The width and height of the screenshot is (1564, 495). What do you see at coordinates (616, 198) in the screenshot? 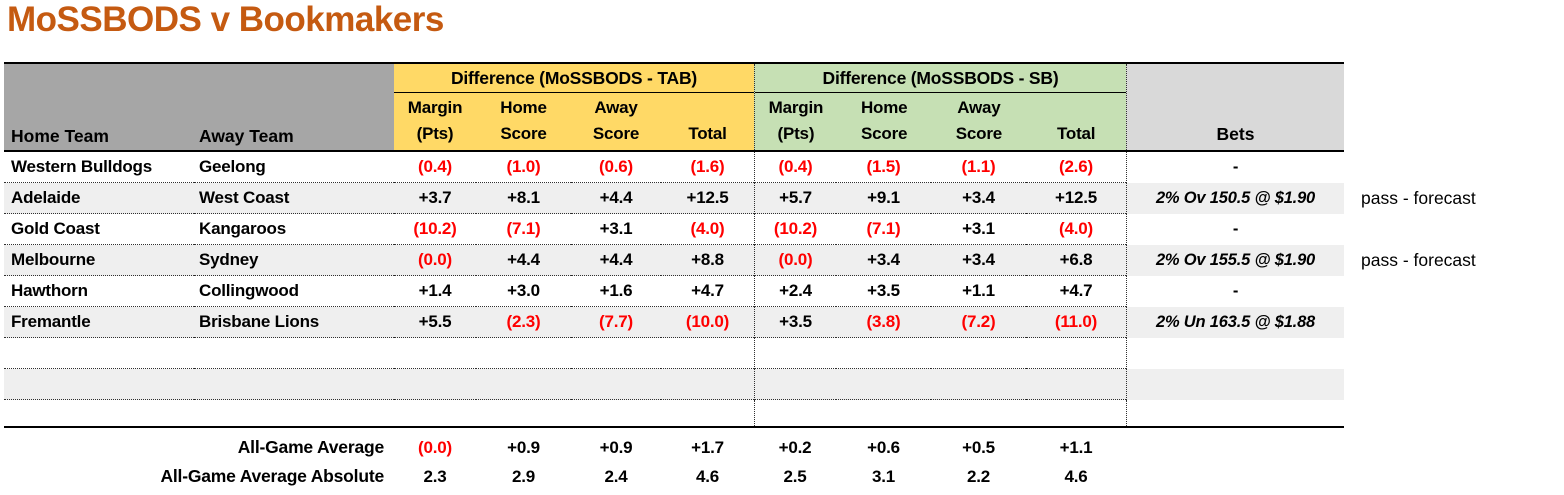
I see `cell-tab-away-score: +4.4` at bounding box center [616, 198].